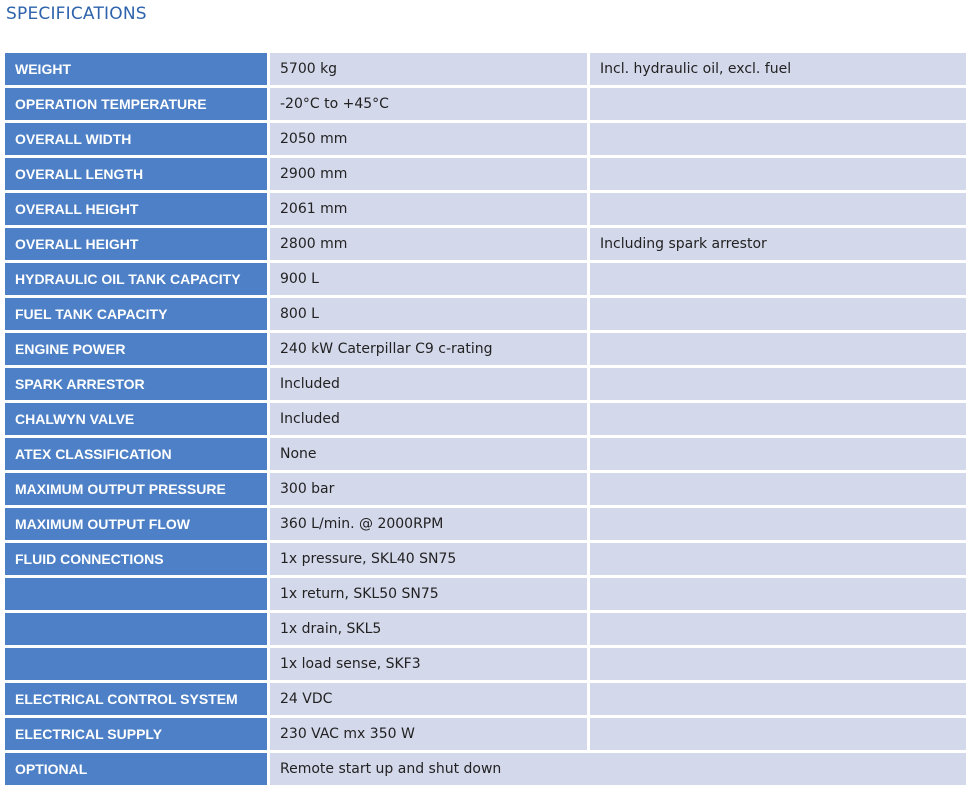  I want to click on table-row: FUEL TANK CAPACITY 800 L, so click(485, 314).